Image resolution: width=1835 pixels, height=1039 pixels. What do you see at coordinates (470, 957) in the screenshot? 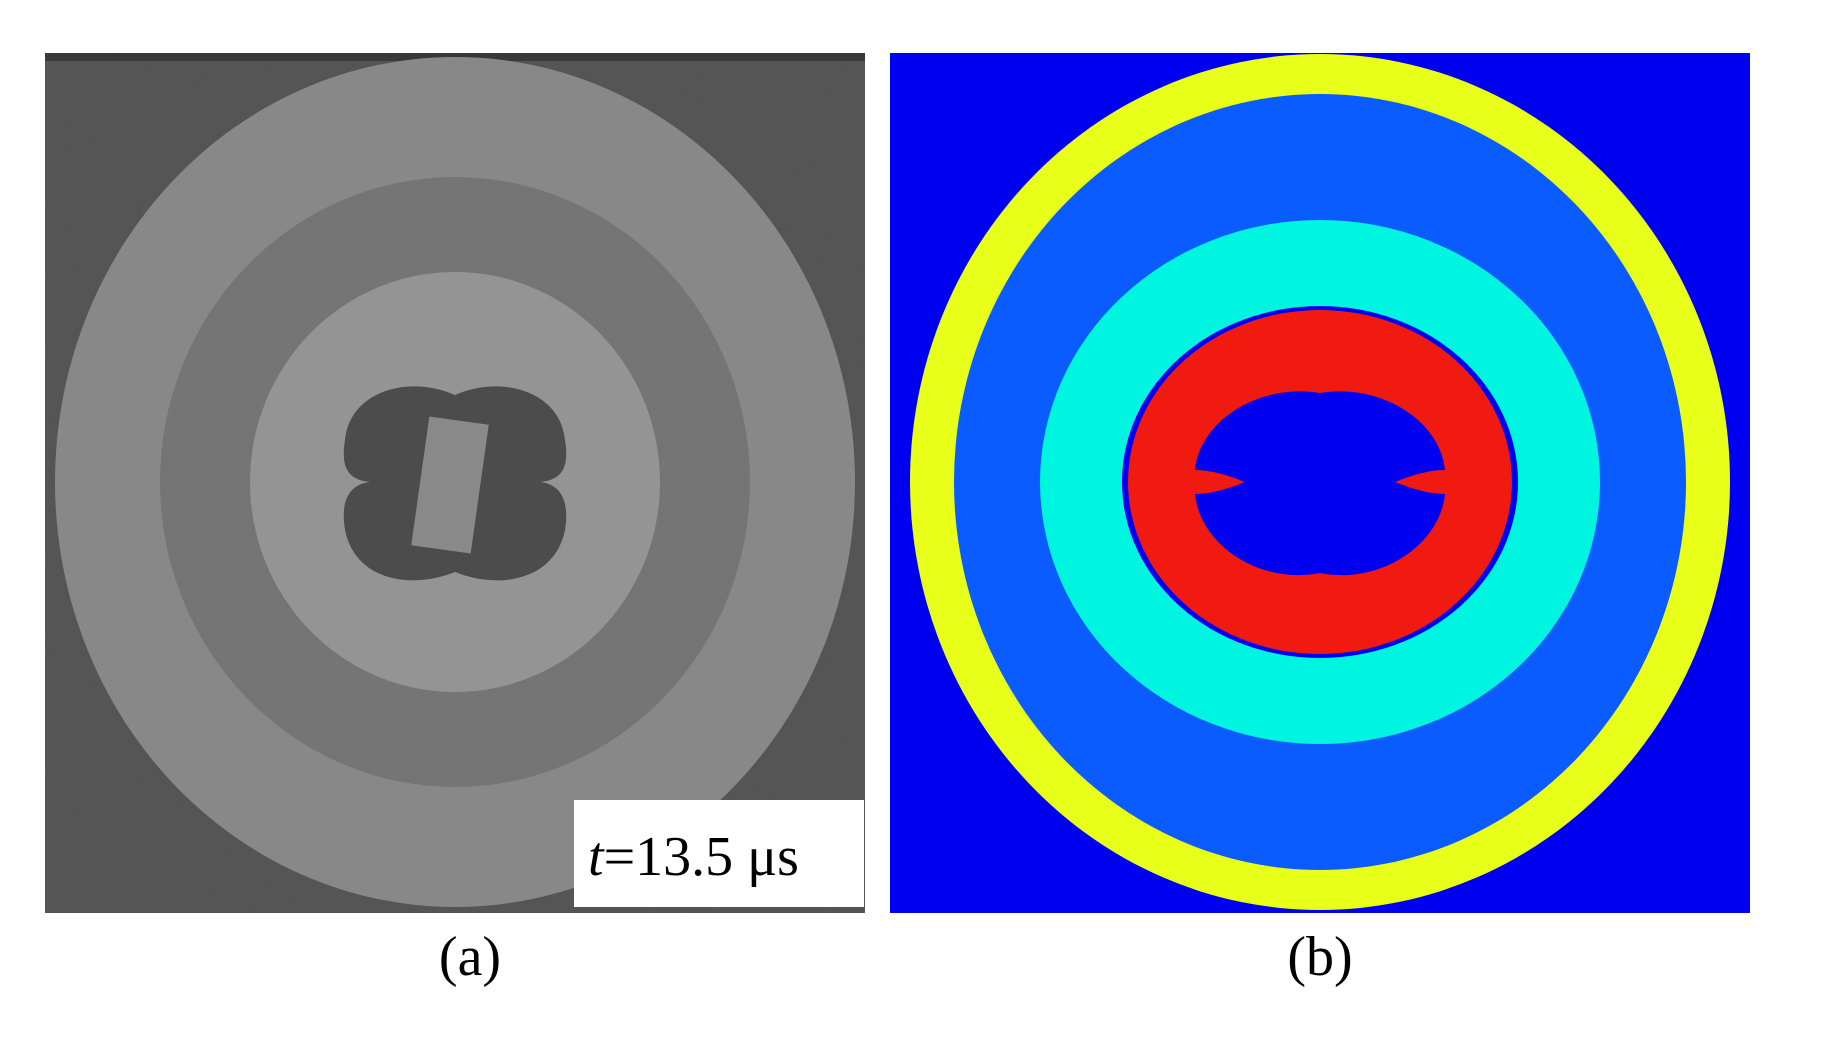
I see `panel-label: (a)` at bounding box center [470, 957].